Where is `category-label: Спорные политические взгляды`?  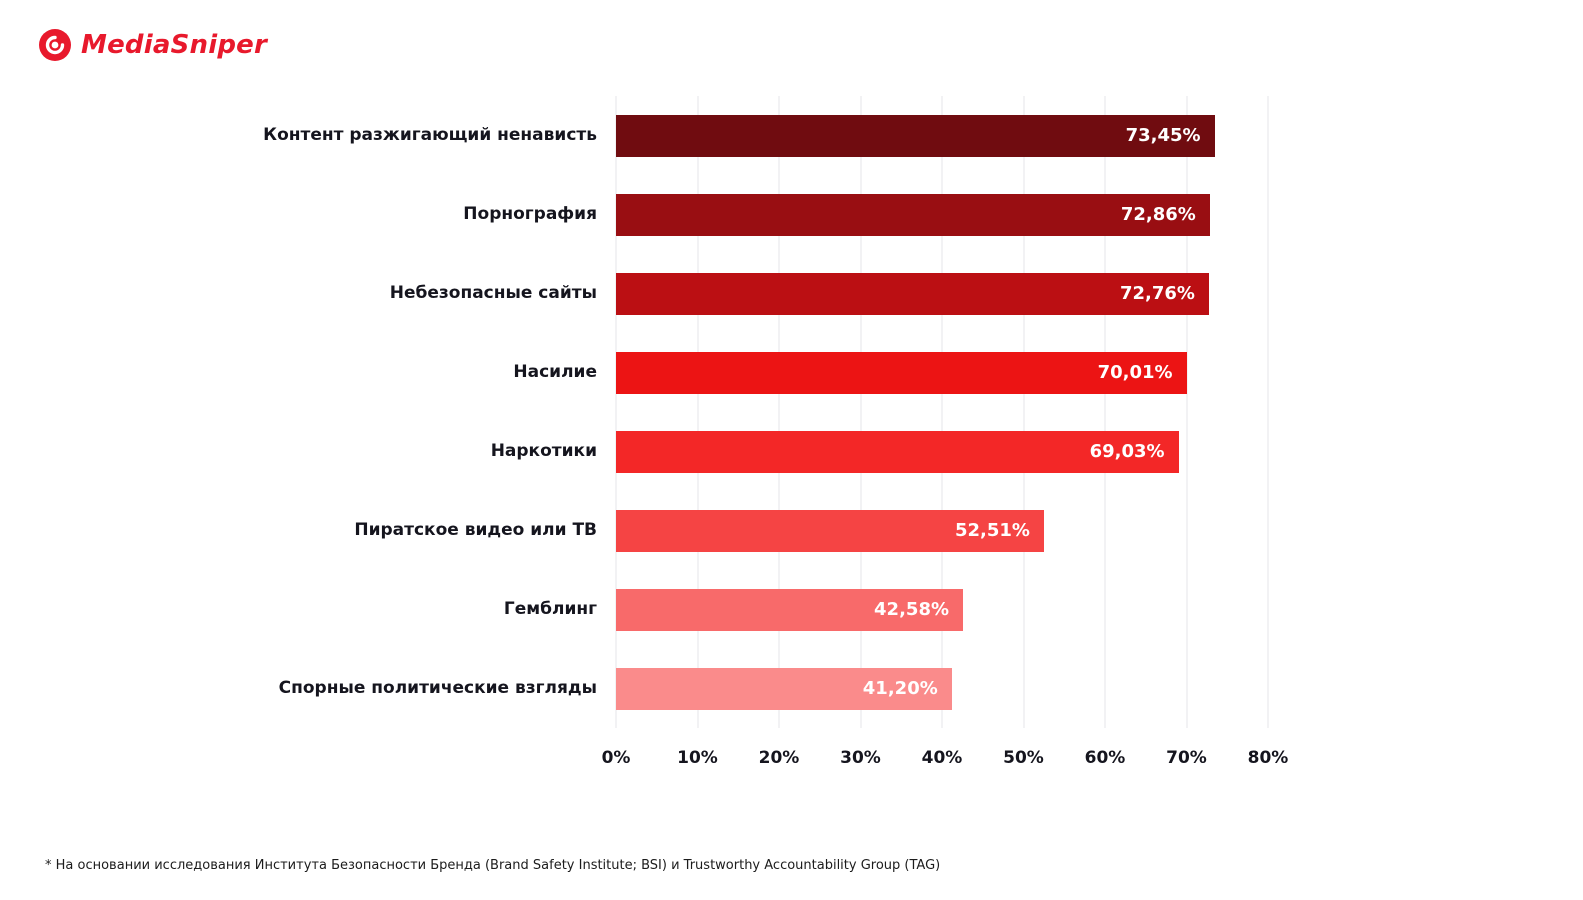 category-label: Спорные политические взгляды is located at coordinates (437, 687).